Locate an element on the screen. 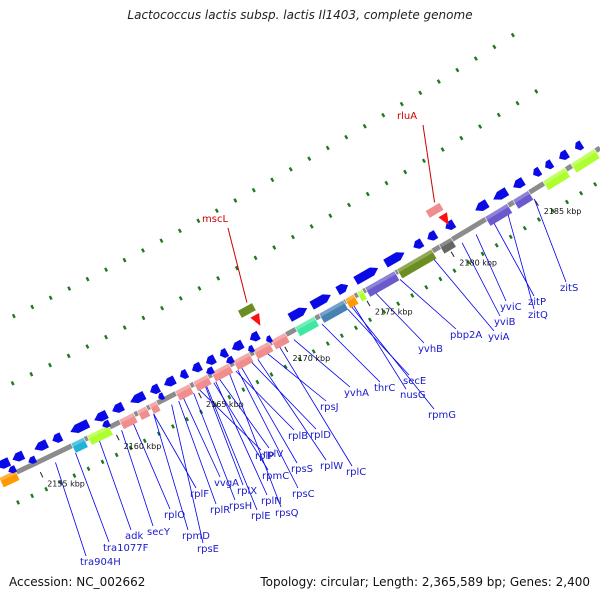 The width and height of the screenshot is (600, 600). gene-label-zitp: zitP is located at coordinates (537, 302).